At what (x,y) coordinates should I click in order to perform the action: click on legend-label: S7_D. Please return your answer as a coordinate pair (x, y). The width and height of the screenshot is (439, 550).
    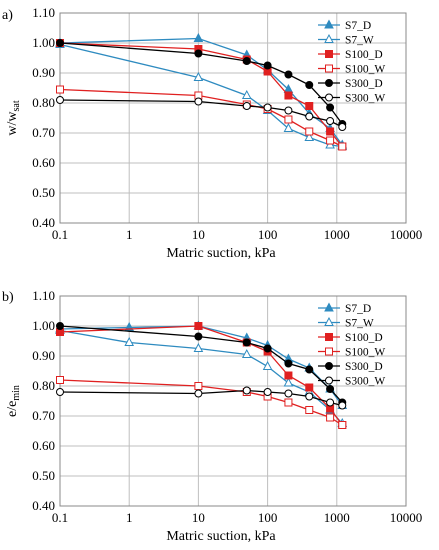
    Looking at the image, I should click on (358, 309).